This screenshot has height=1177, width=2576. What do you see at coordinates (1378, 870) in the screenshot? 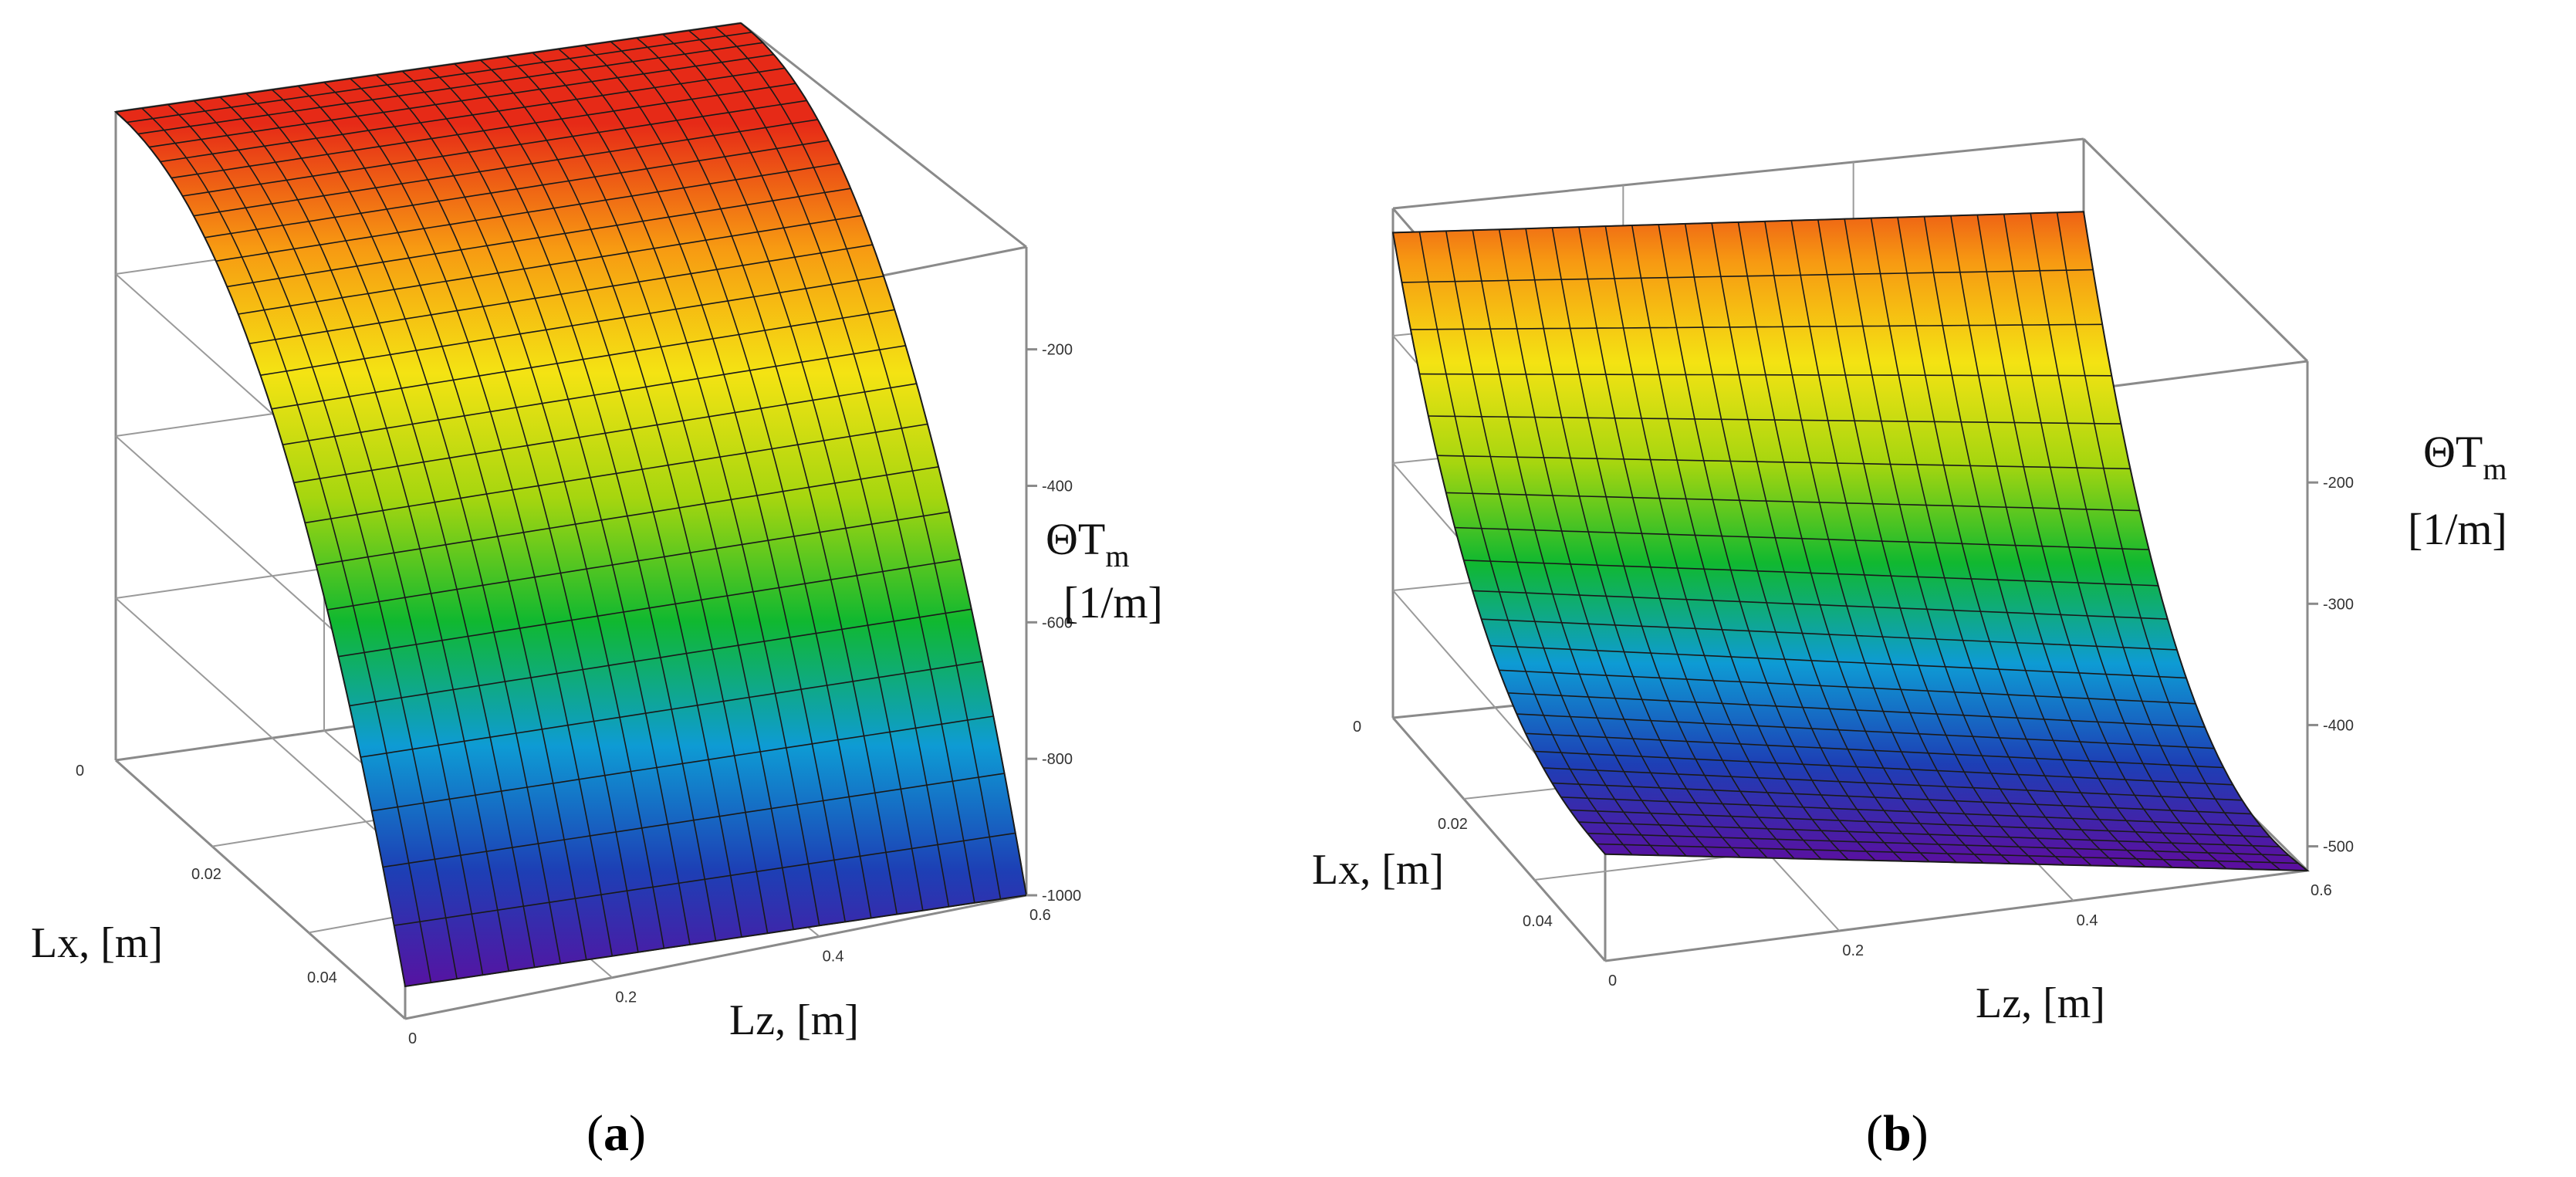
I see `panel-b-lx-label: Lx, [m]` at bounding box center [1378, 870].